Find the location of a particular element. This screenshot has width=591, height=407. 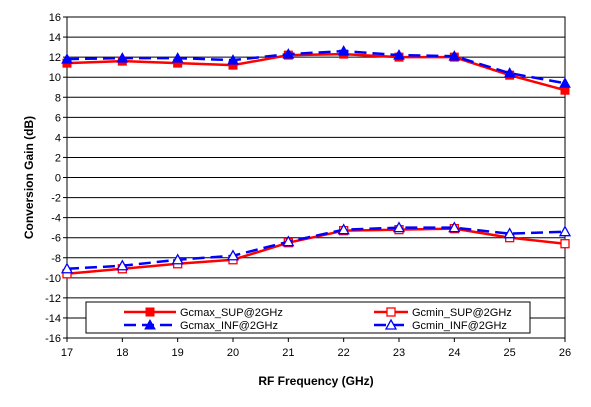

legend-label: Gcmin_SUP@2GHz is located at coordinates (462, 313).